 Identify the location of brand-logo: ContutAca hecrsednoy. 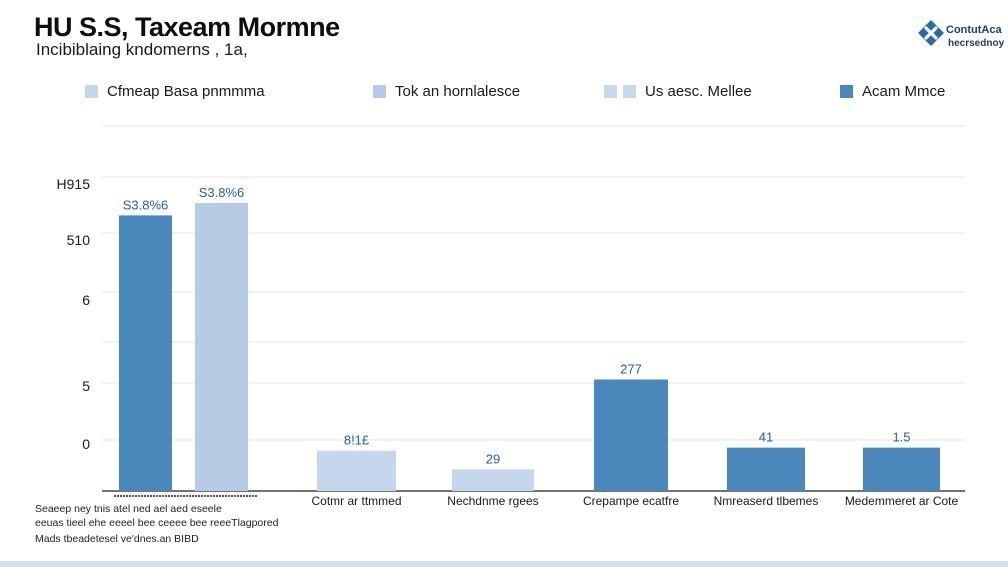
(963, 35).